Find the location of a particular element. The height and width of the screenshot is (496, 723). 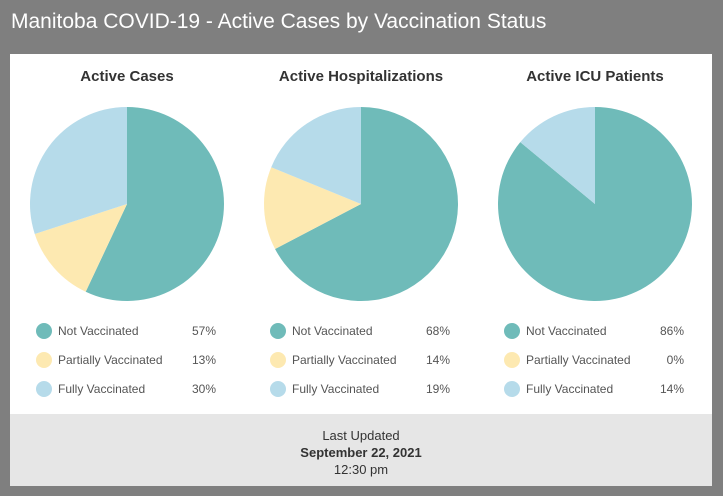

legend-value: 57% is located at coordinates (203, 331).